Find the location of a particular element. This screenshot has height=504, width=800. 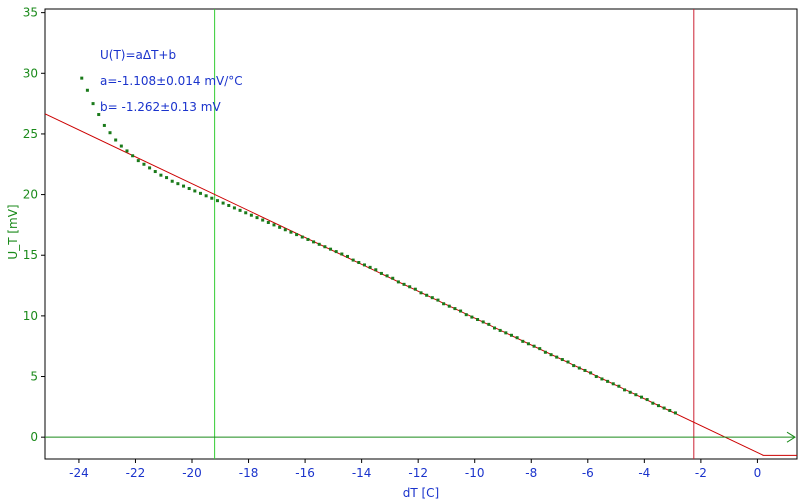

y-tick-label: 30 is located at coordinates (30, 73).